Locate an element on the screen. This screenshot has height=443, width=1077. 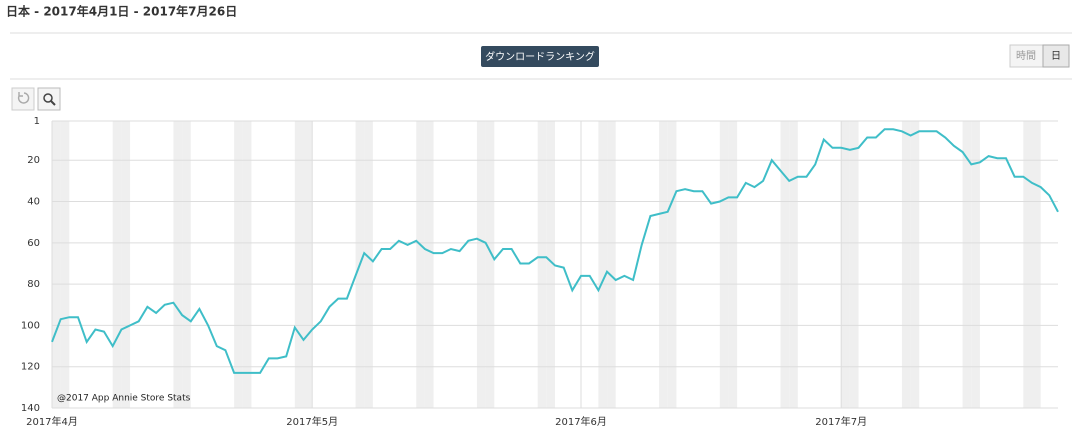
y-tick-label: 1 is located at coordinates (37, 121).